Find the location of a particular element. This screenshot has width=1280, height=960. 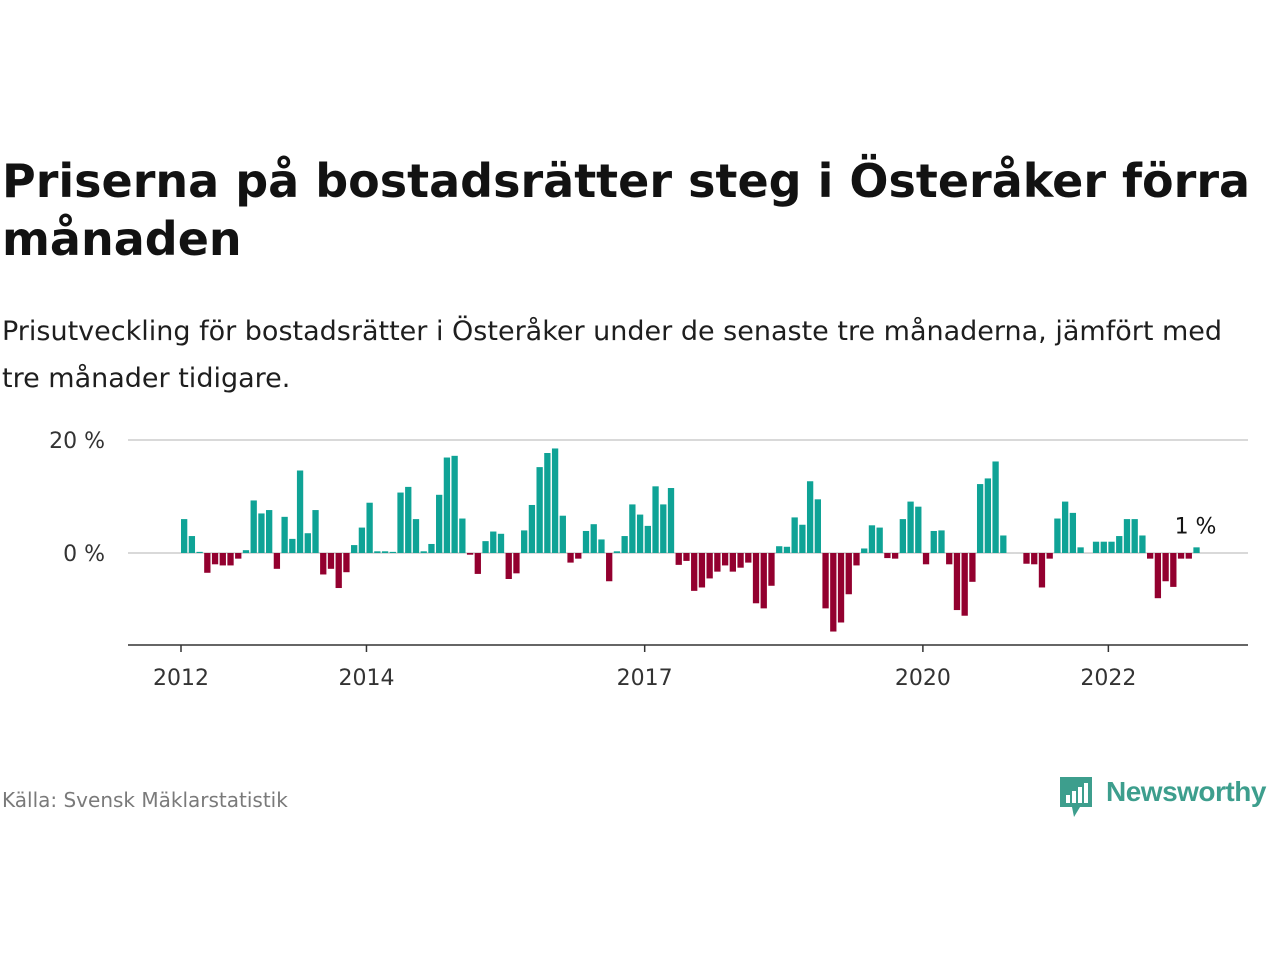

y-tick-label: 0 % is located at coordinates (84, 554).